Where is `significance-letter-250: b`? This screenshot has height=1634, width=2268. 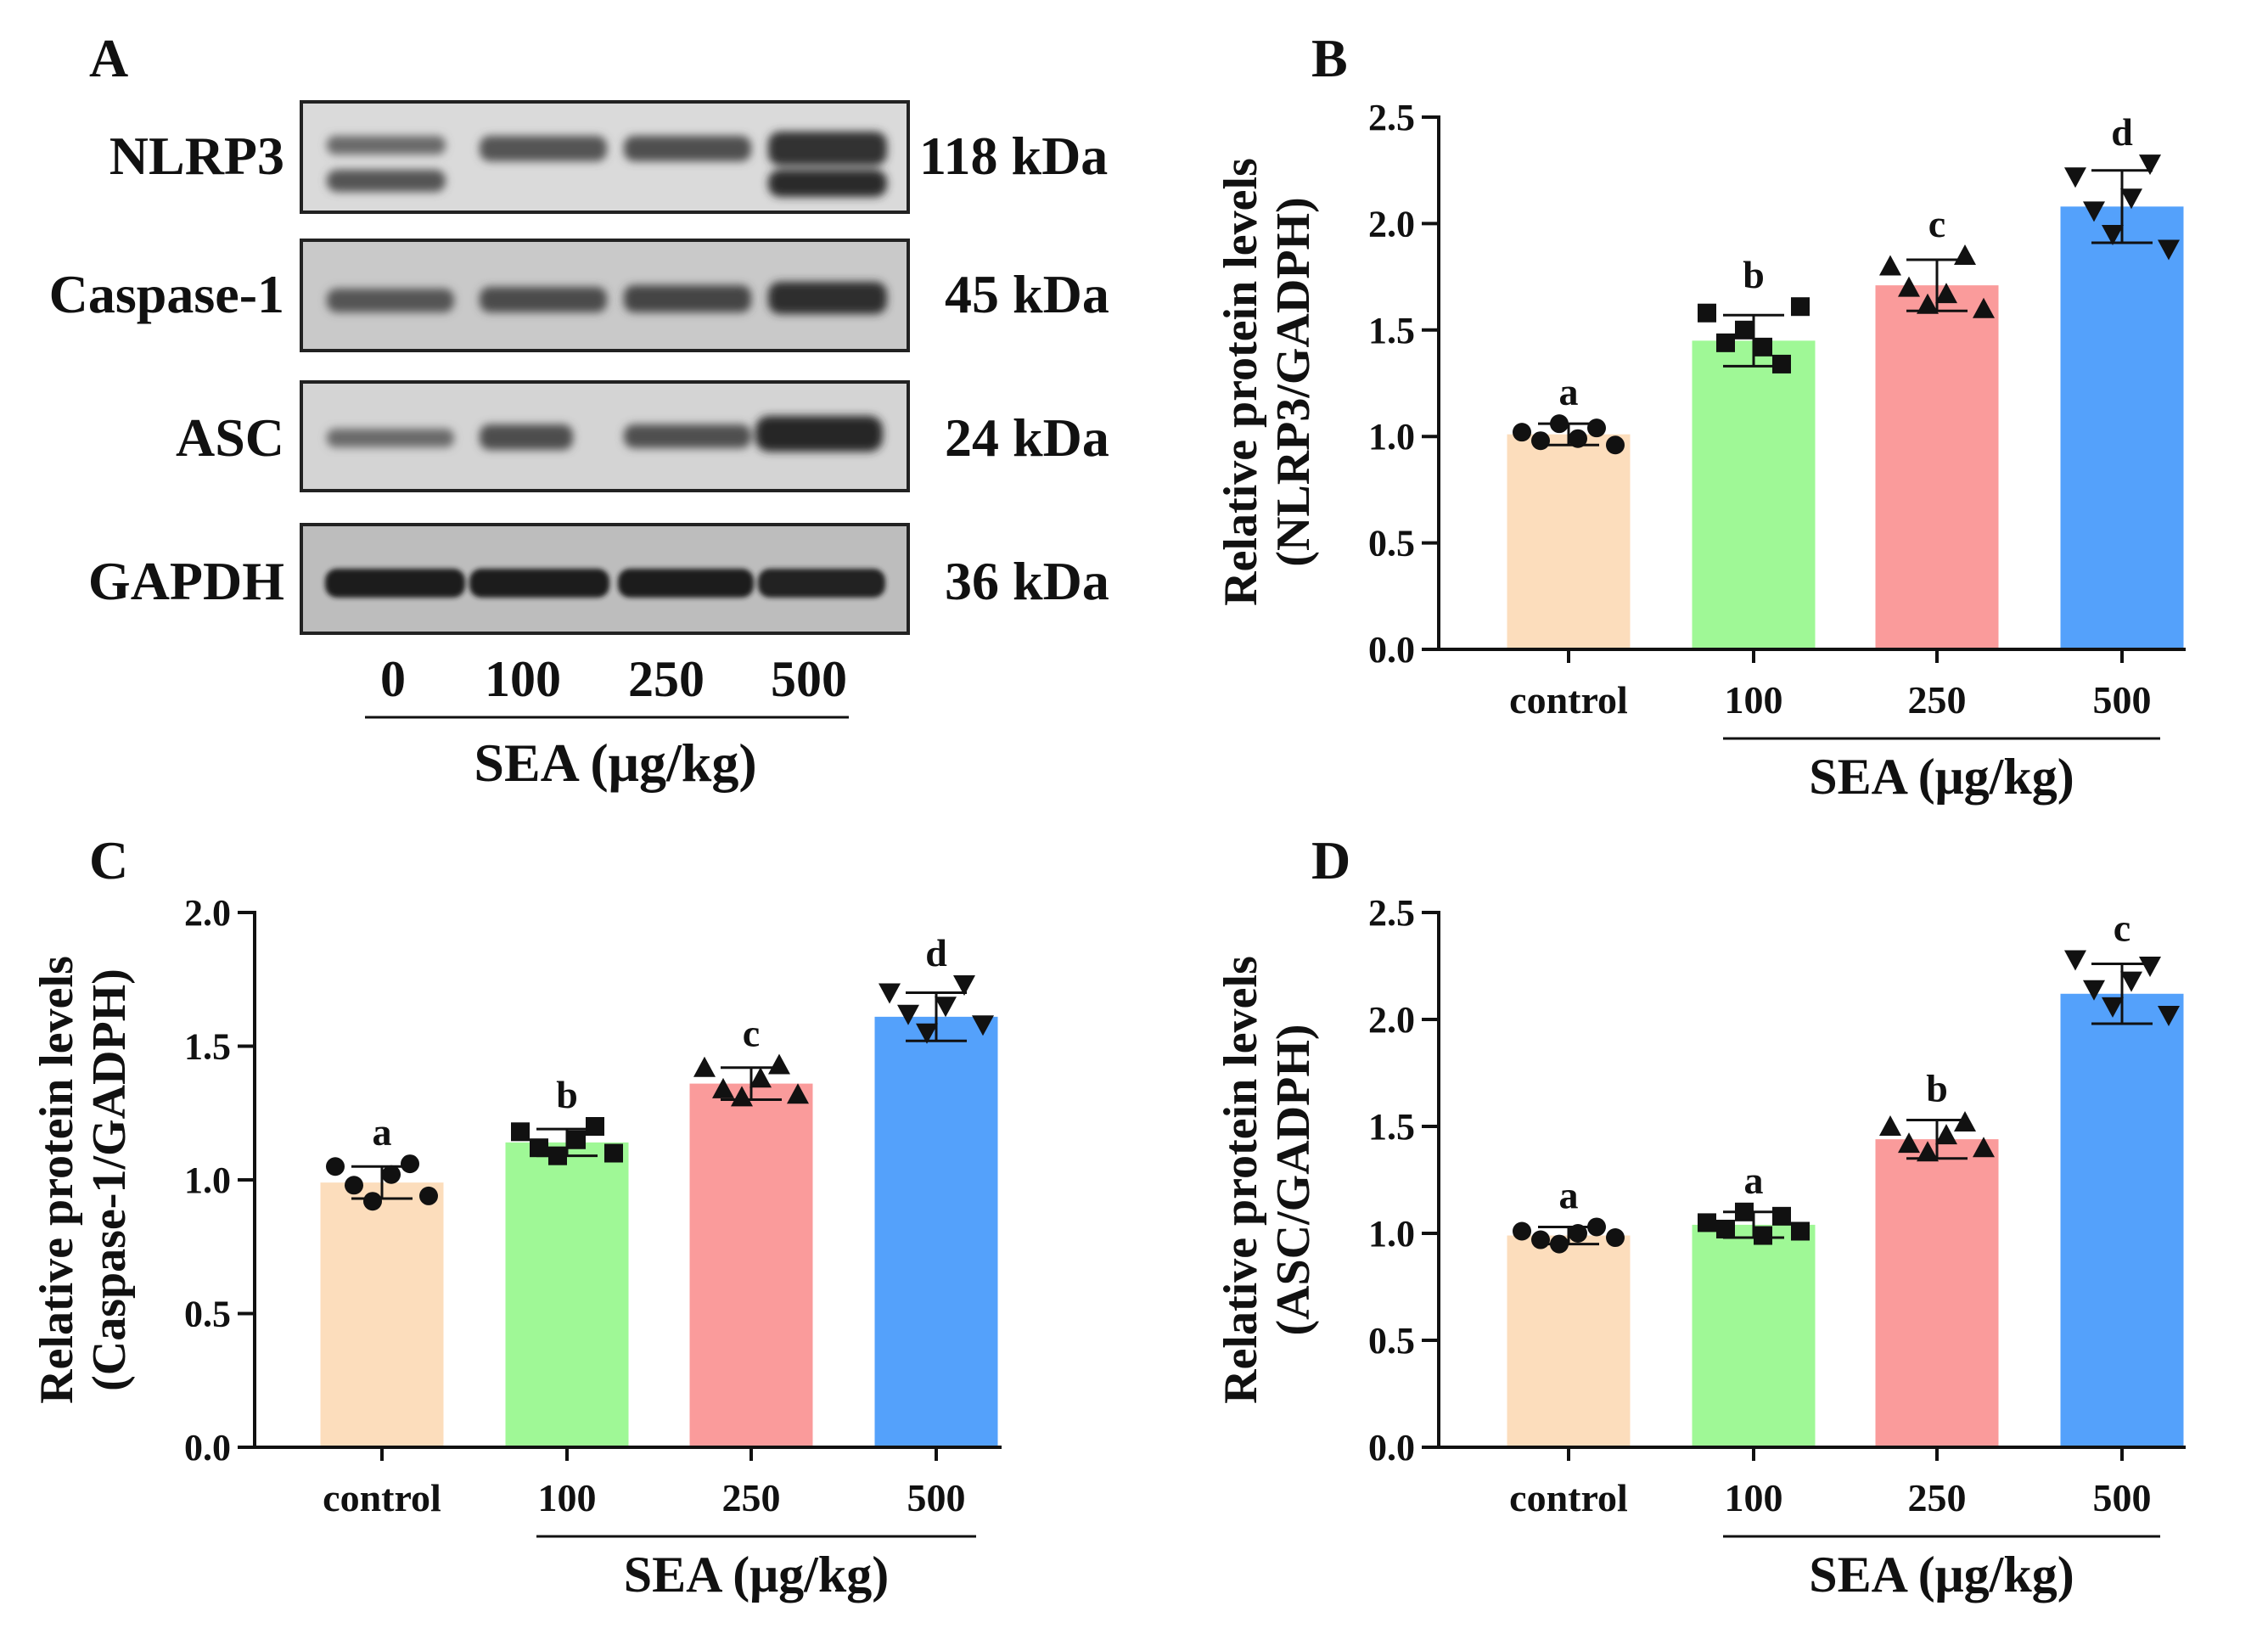 significance-letter-250: b is located at coordinates (1937, 1087).